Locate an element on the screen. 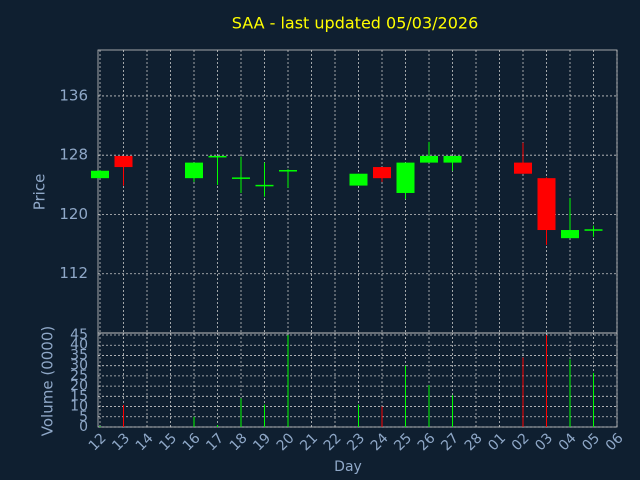 This screenshot has height=480, width=640. y-tick-label: 40 is located at coordinates (79, 345).